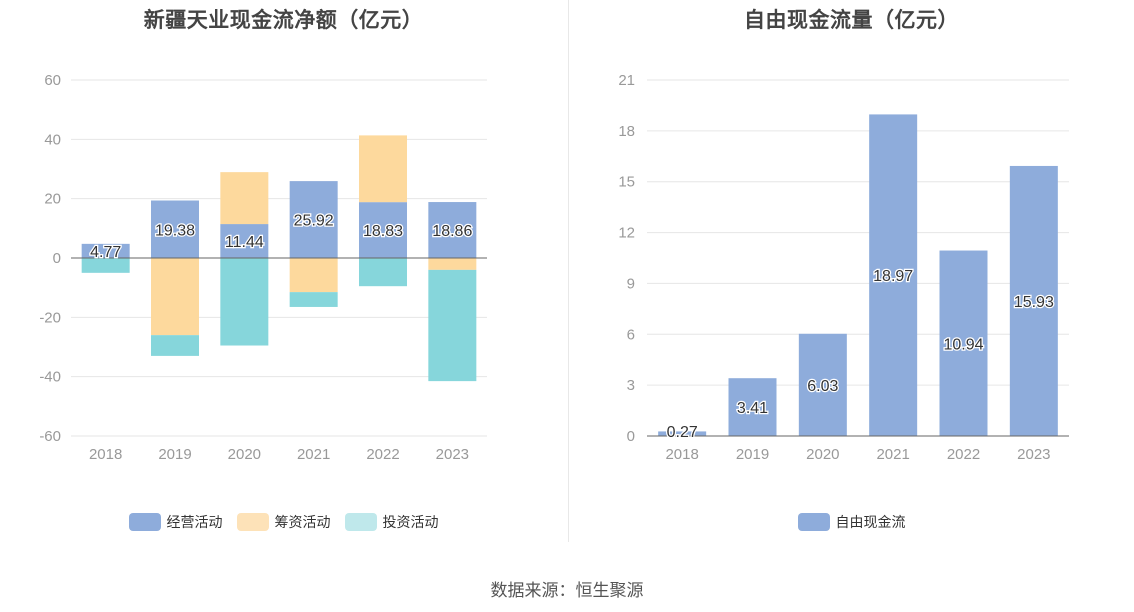  I want to click on data-label-operating: 19.38, so click(175, 230).